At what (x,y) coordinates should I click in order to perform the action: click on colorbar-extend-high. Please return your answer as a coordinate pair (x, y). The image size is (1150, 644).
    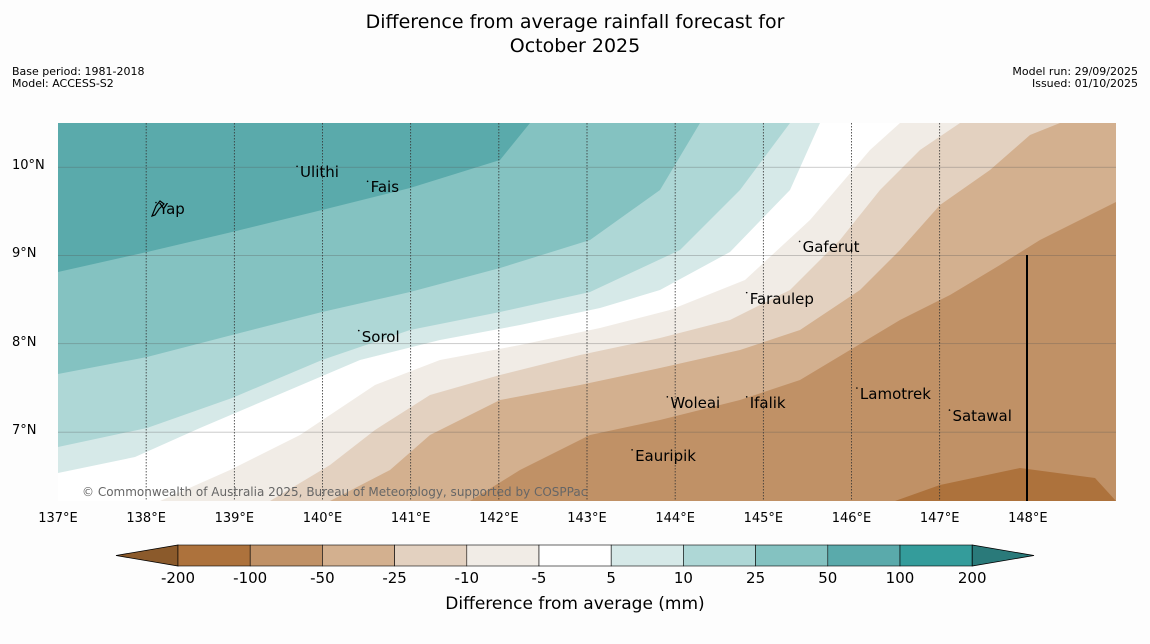
    Looking at the image, I should click on (1003, 555).